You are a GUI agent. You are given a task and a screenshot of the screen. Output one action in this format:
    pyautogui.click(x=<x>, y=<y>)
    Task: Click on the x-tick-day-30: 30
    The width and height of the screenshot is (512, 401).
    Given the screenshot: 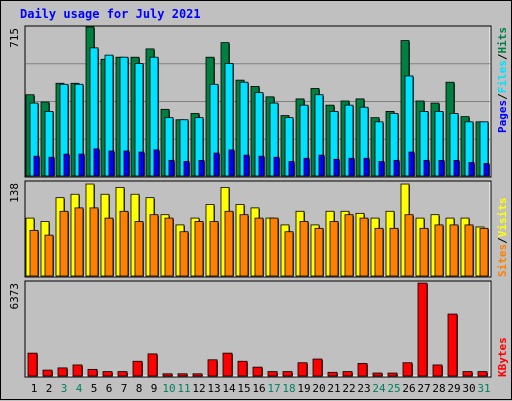 What is the action you would take?
    pyautogui.click(x=468, y=388)
    